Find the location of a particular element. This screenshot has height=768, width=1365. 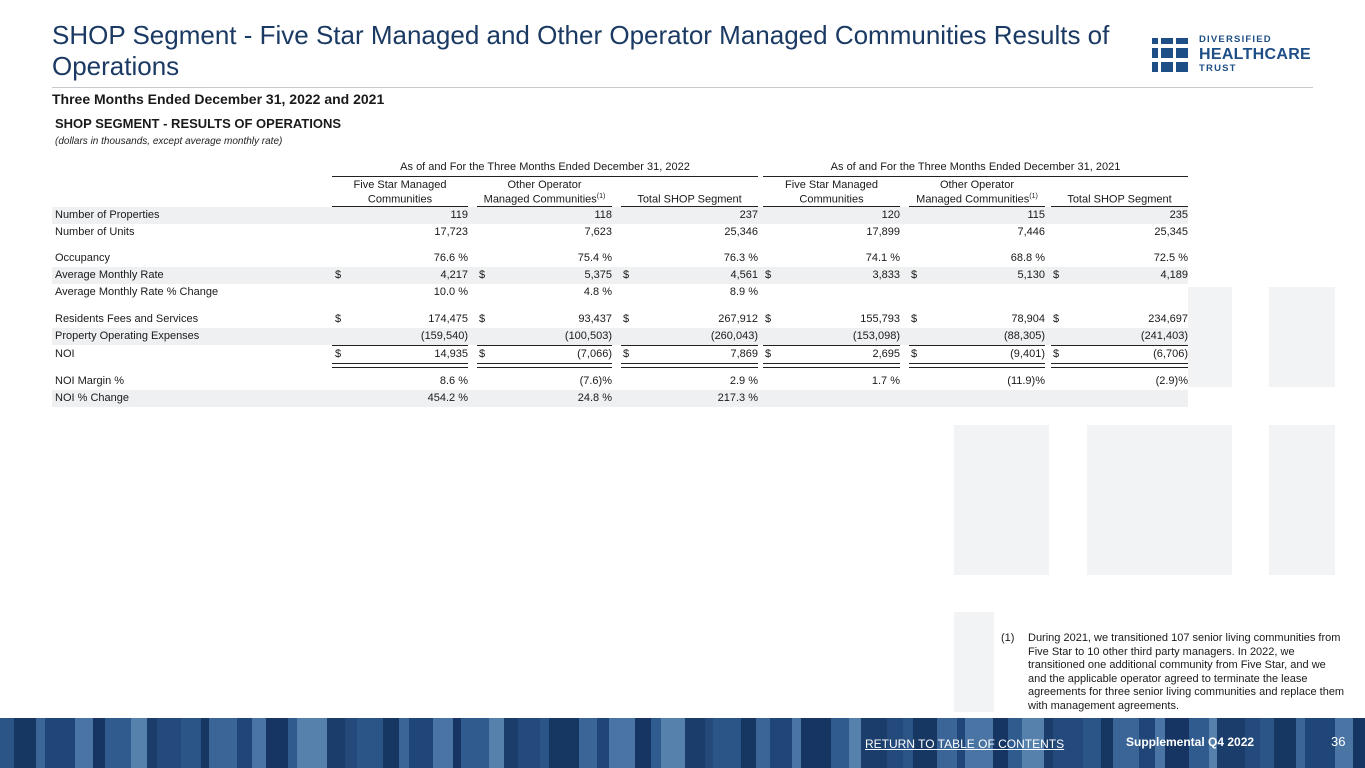

column-header-line-1: Other Operator is located at coordinates (544, 185).